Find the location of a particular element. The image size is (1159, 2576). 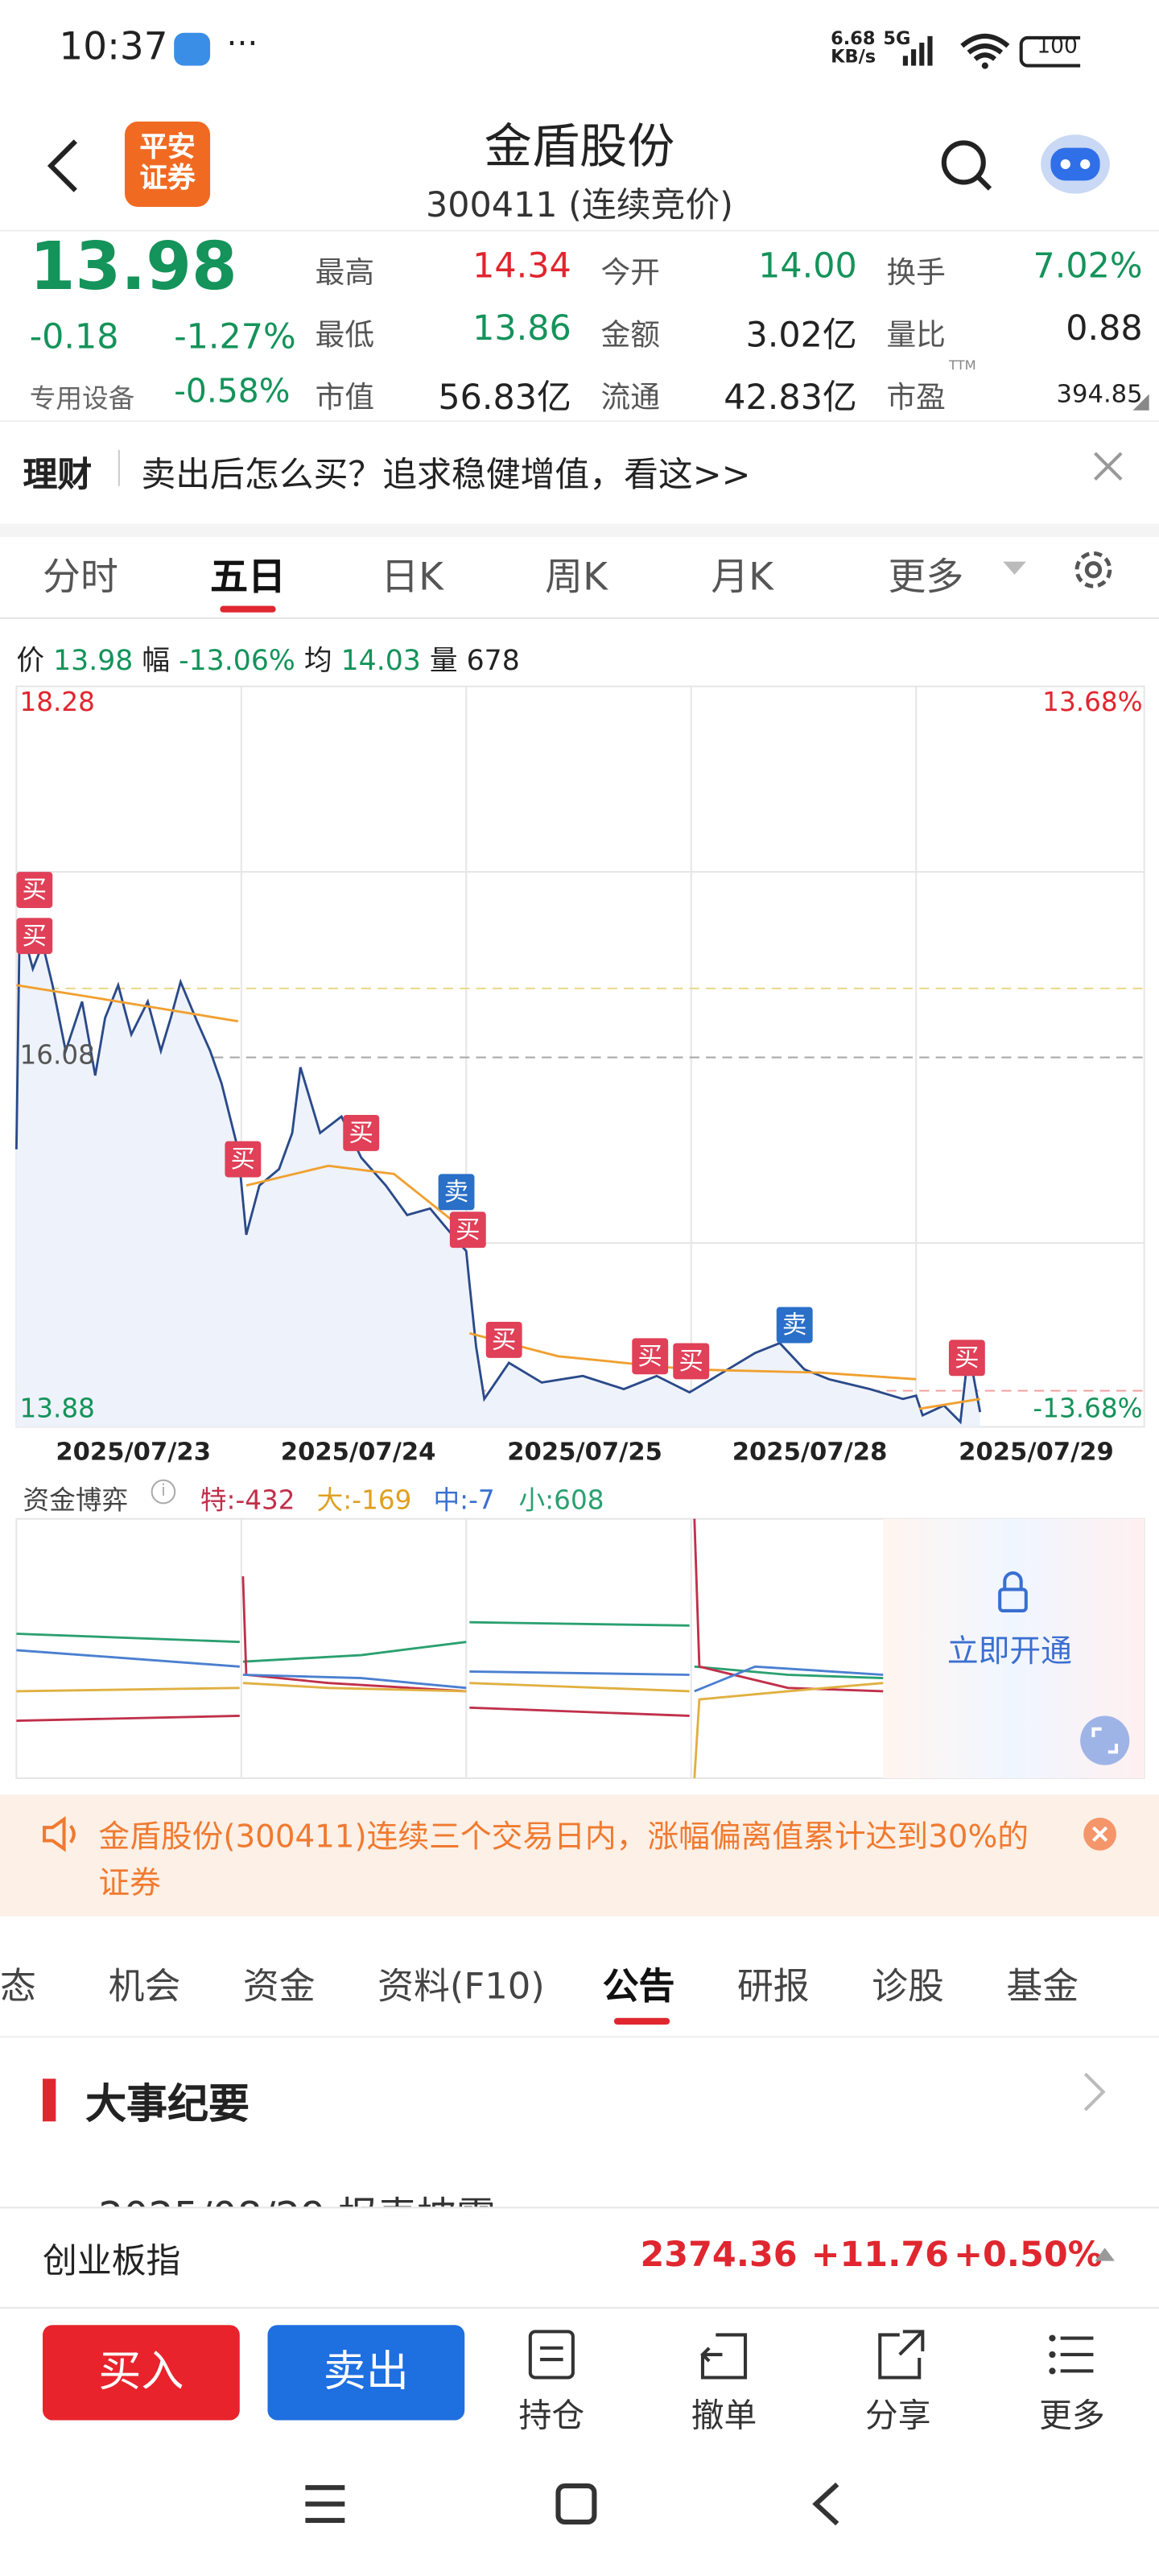

clock: 10:37 is located at coordinates (113, 47).